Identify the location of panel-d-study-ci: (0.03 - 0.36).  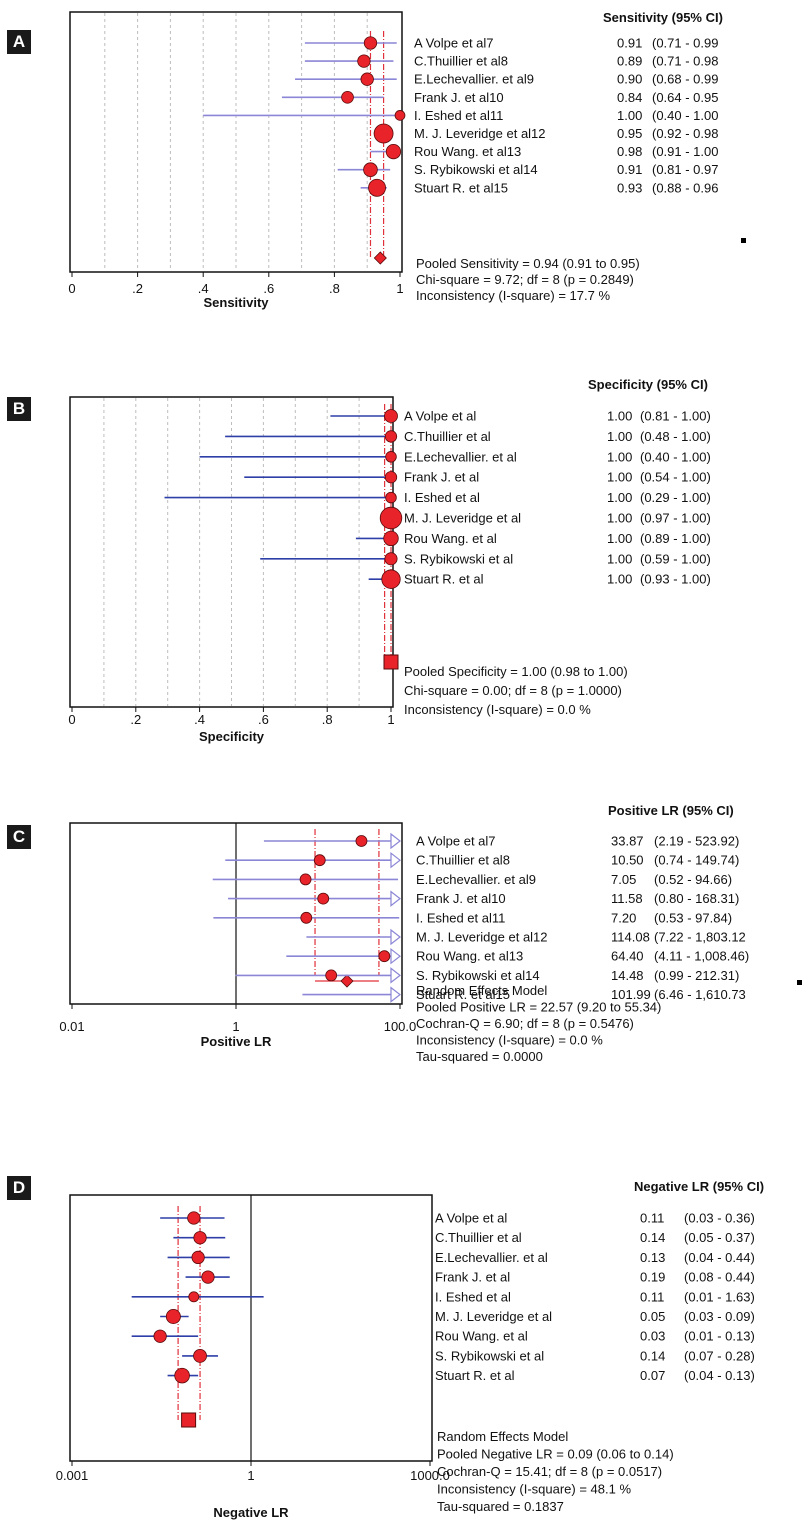
(719, 1218).